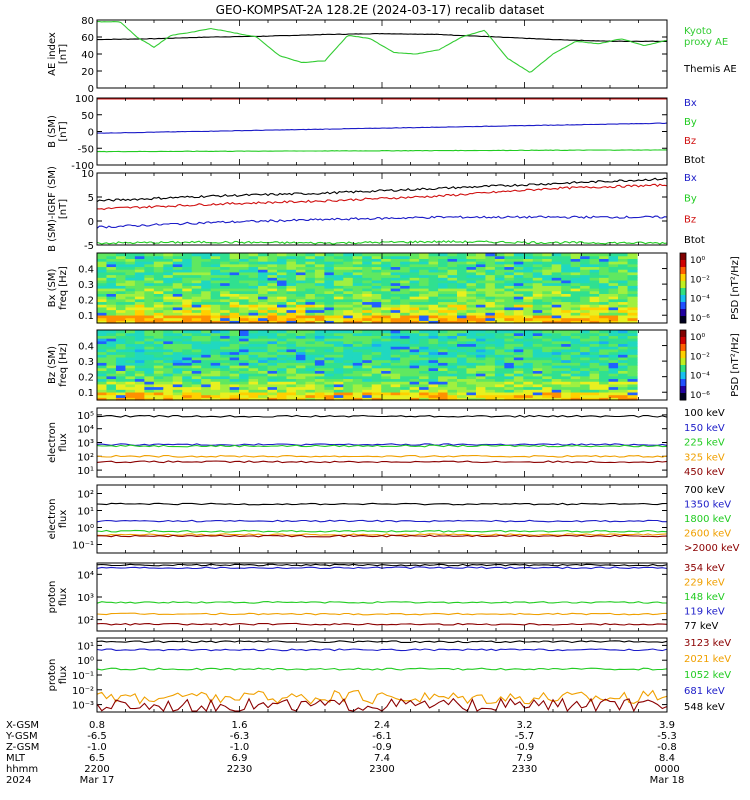 The width and height of the screenshot is (750, 800). I want to click on y-axis-label: protonflux, so click(58, 597).